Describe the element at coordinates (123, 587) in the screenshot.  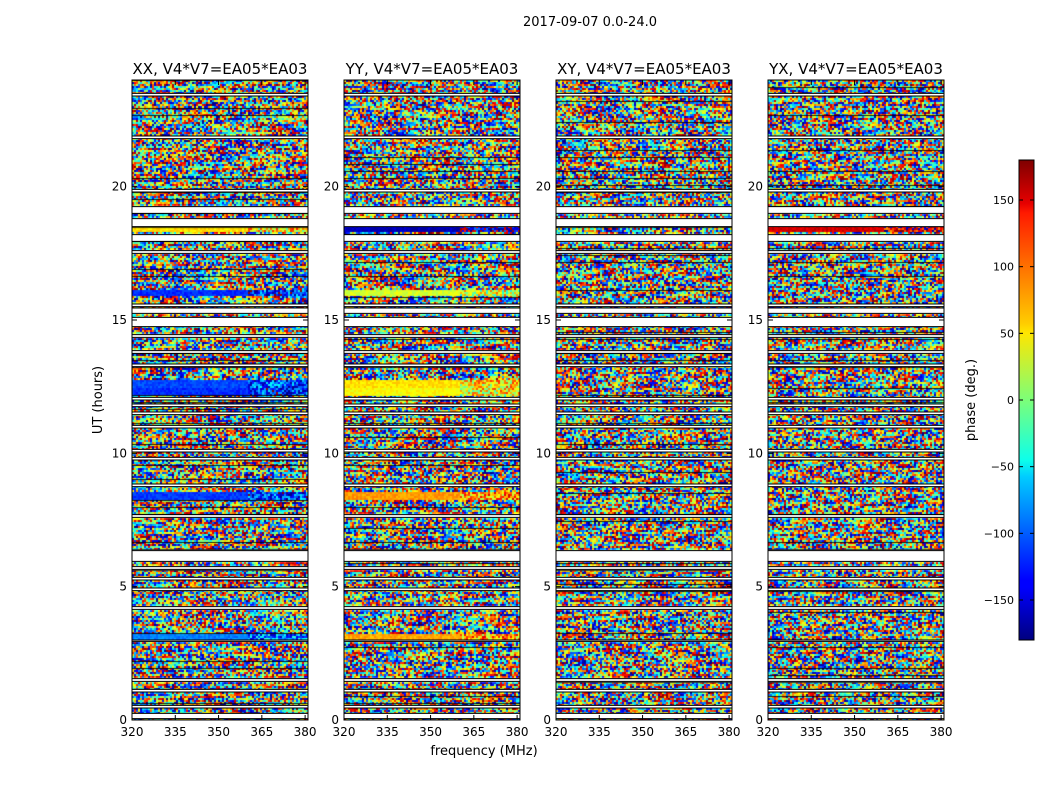
I see `y-tick-label: 5` at that location.